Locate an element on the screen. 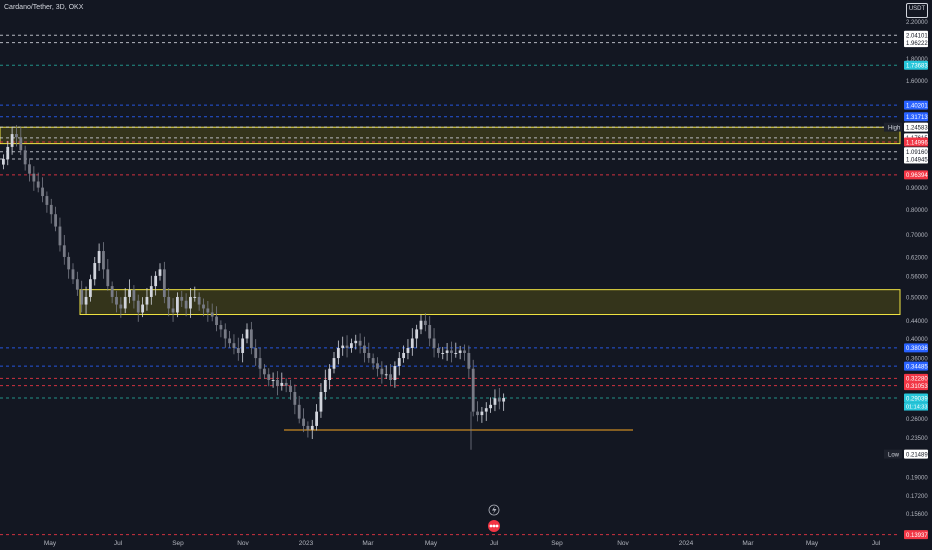 This screenshot has height=550, width=932. price-badge-label: 1.96222 is located at coordinates (917, 44).